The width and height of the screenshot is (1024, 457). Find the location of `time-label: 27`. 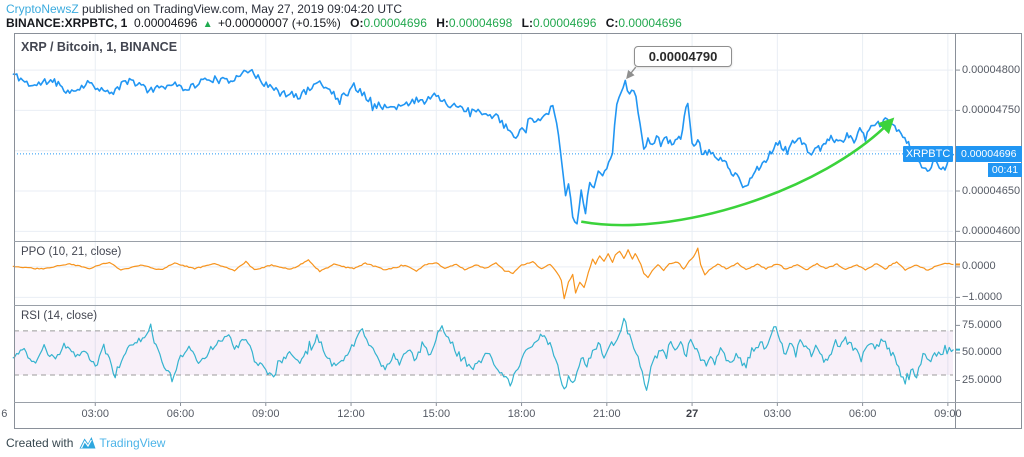

time-label: 27 is located at coordinates (692, 414).